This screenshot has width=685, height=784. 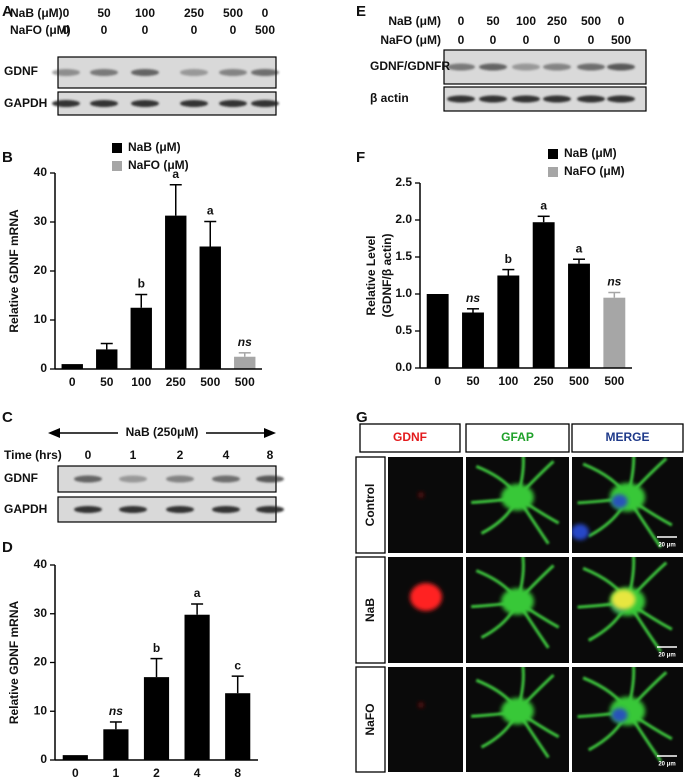 What do you see at coordinates (40, 30) in the screenshot?
I see `row-label: NaFO (μM)` at bounding box center [40, 30].